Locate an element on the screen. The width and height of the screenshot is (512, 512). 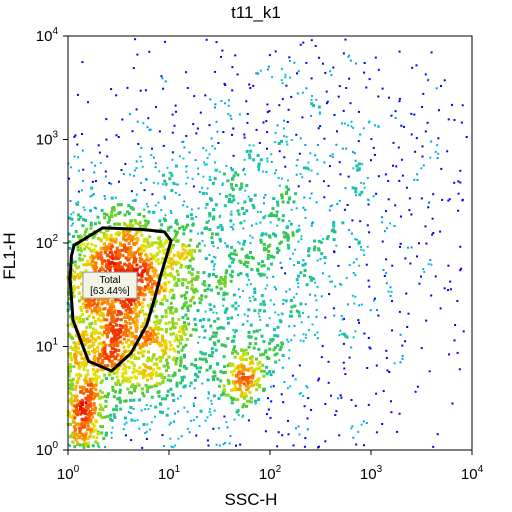
gate-outline is located at coordinates (120, 299).